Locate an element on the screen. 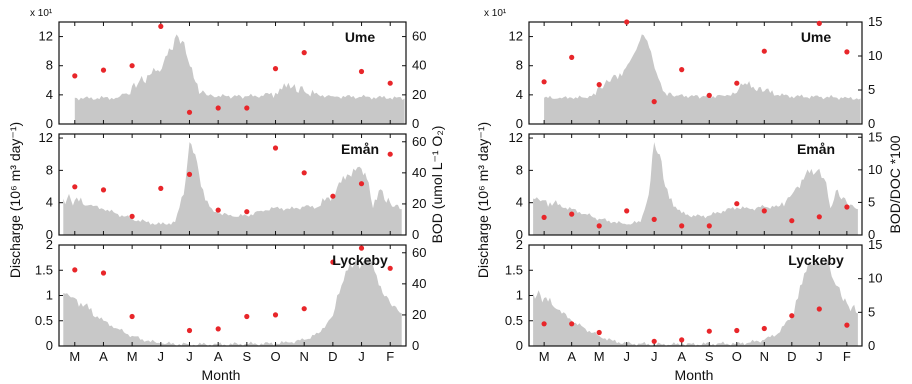 The width and height of the screenshot is (912, 384). right-ylabel: BOD (umol L⁻¹ O₂) is located at coordinates (437, 185).